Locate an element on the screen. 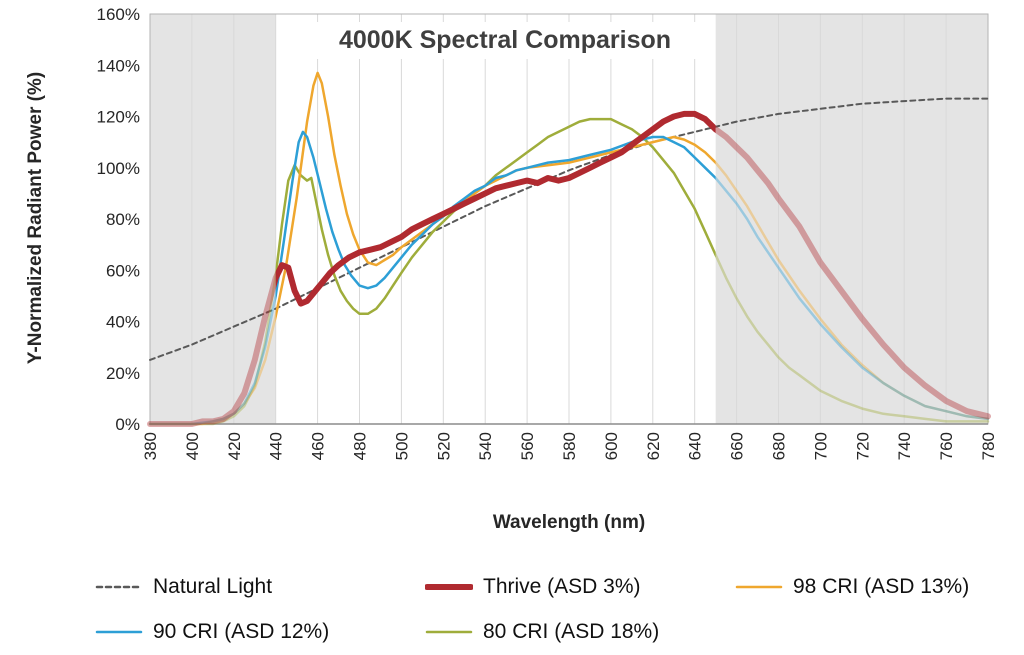  svg-text: 400 is located at coordinates (192, 446).